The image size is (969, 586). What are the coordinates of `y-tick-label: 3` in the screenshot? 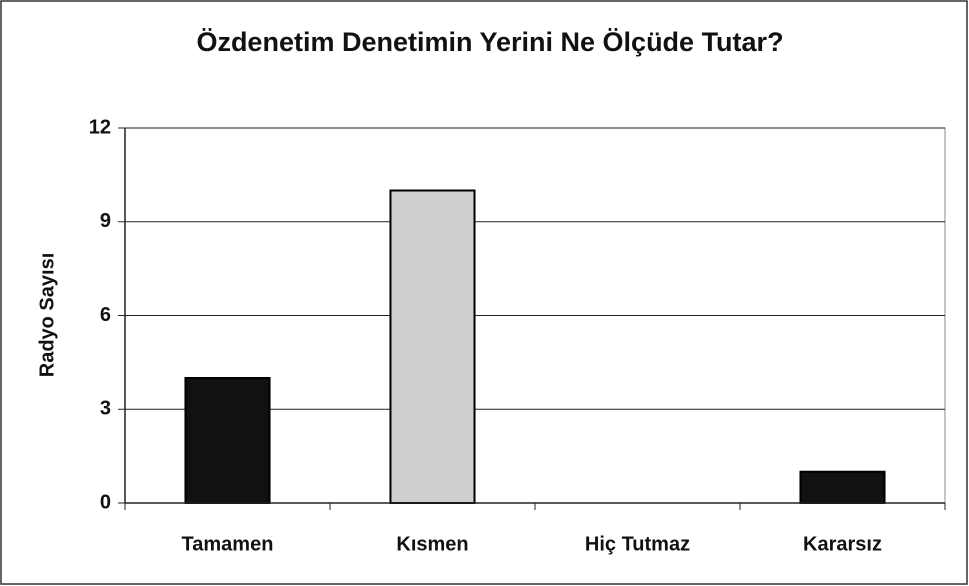 It's located at (105, 409).